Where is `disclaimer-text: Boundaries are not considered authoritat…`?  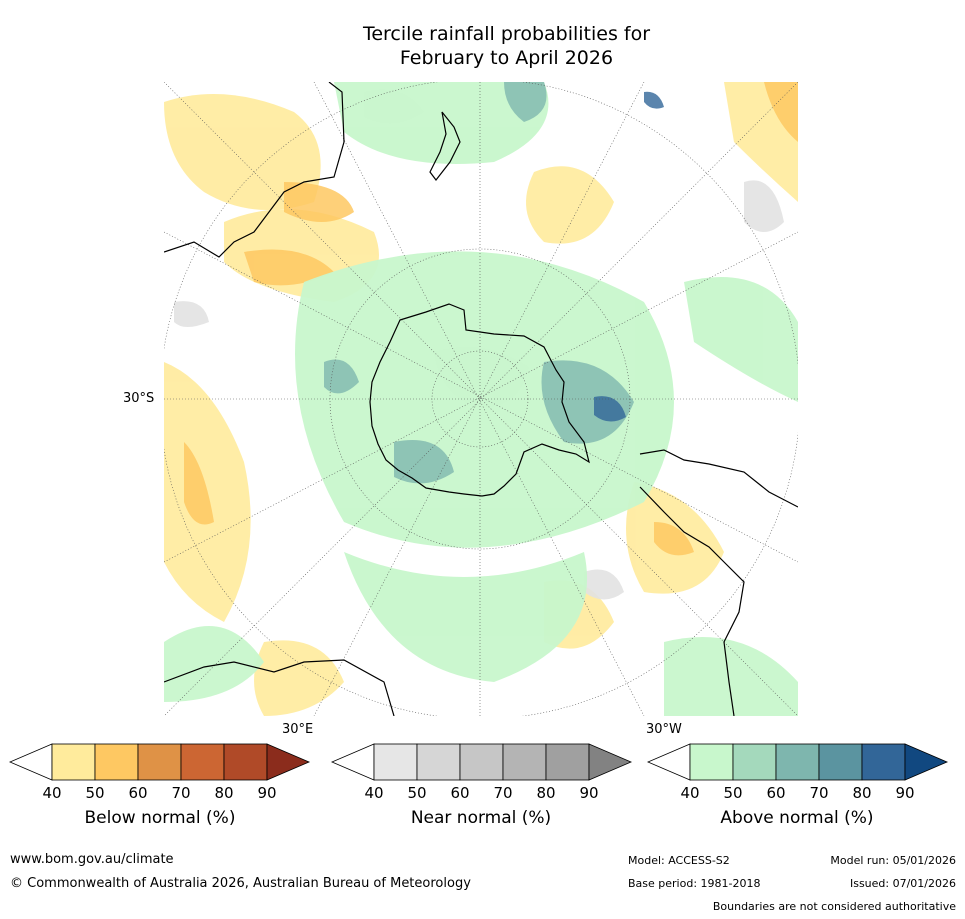 disclaimer-text: Boundaries are not considered authoritat… is located at coordinates (834, 906).